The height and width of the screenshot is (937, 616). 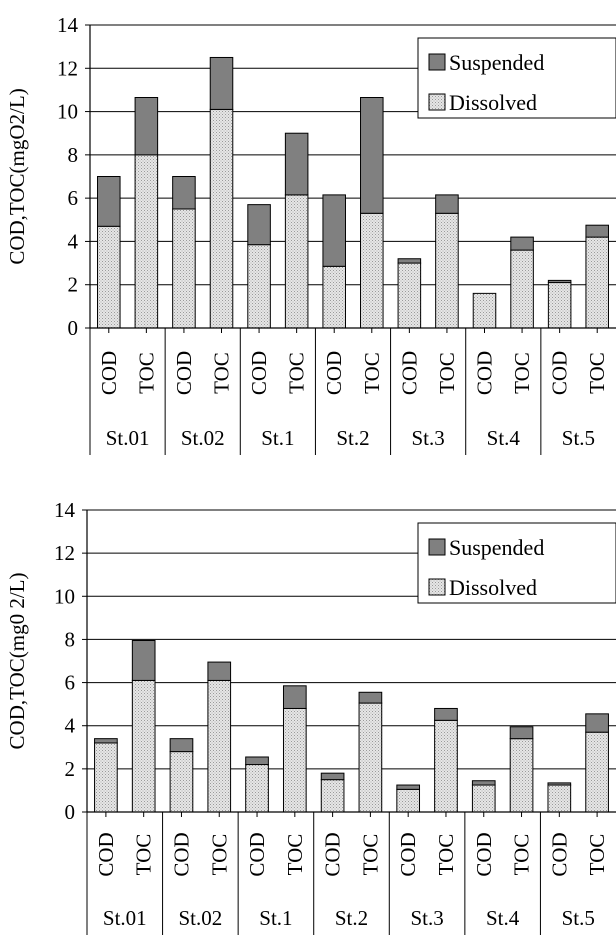 What do you see at coordinates (578, 438) in the screenshot?
I see `group-label: St.5` at bounding box center [578, 438].